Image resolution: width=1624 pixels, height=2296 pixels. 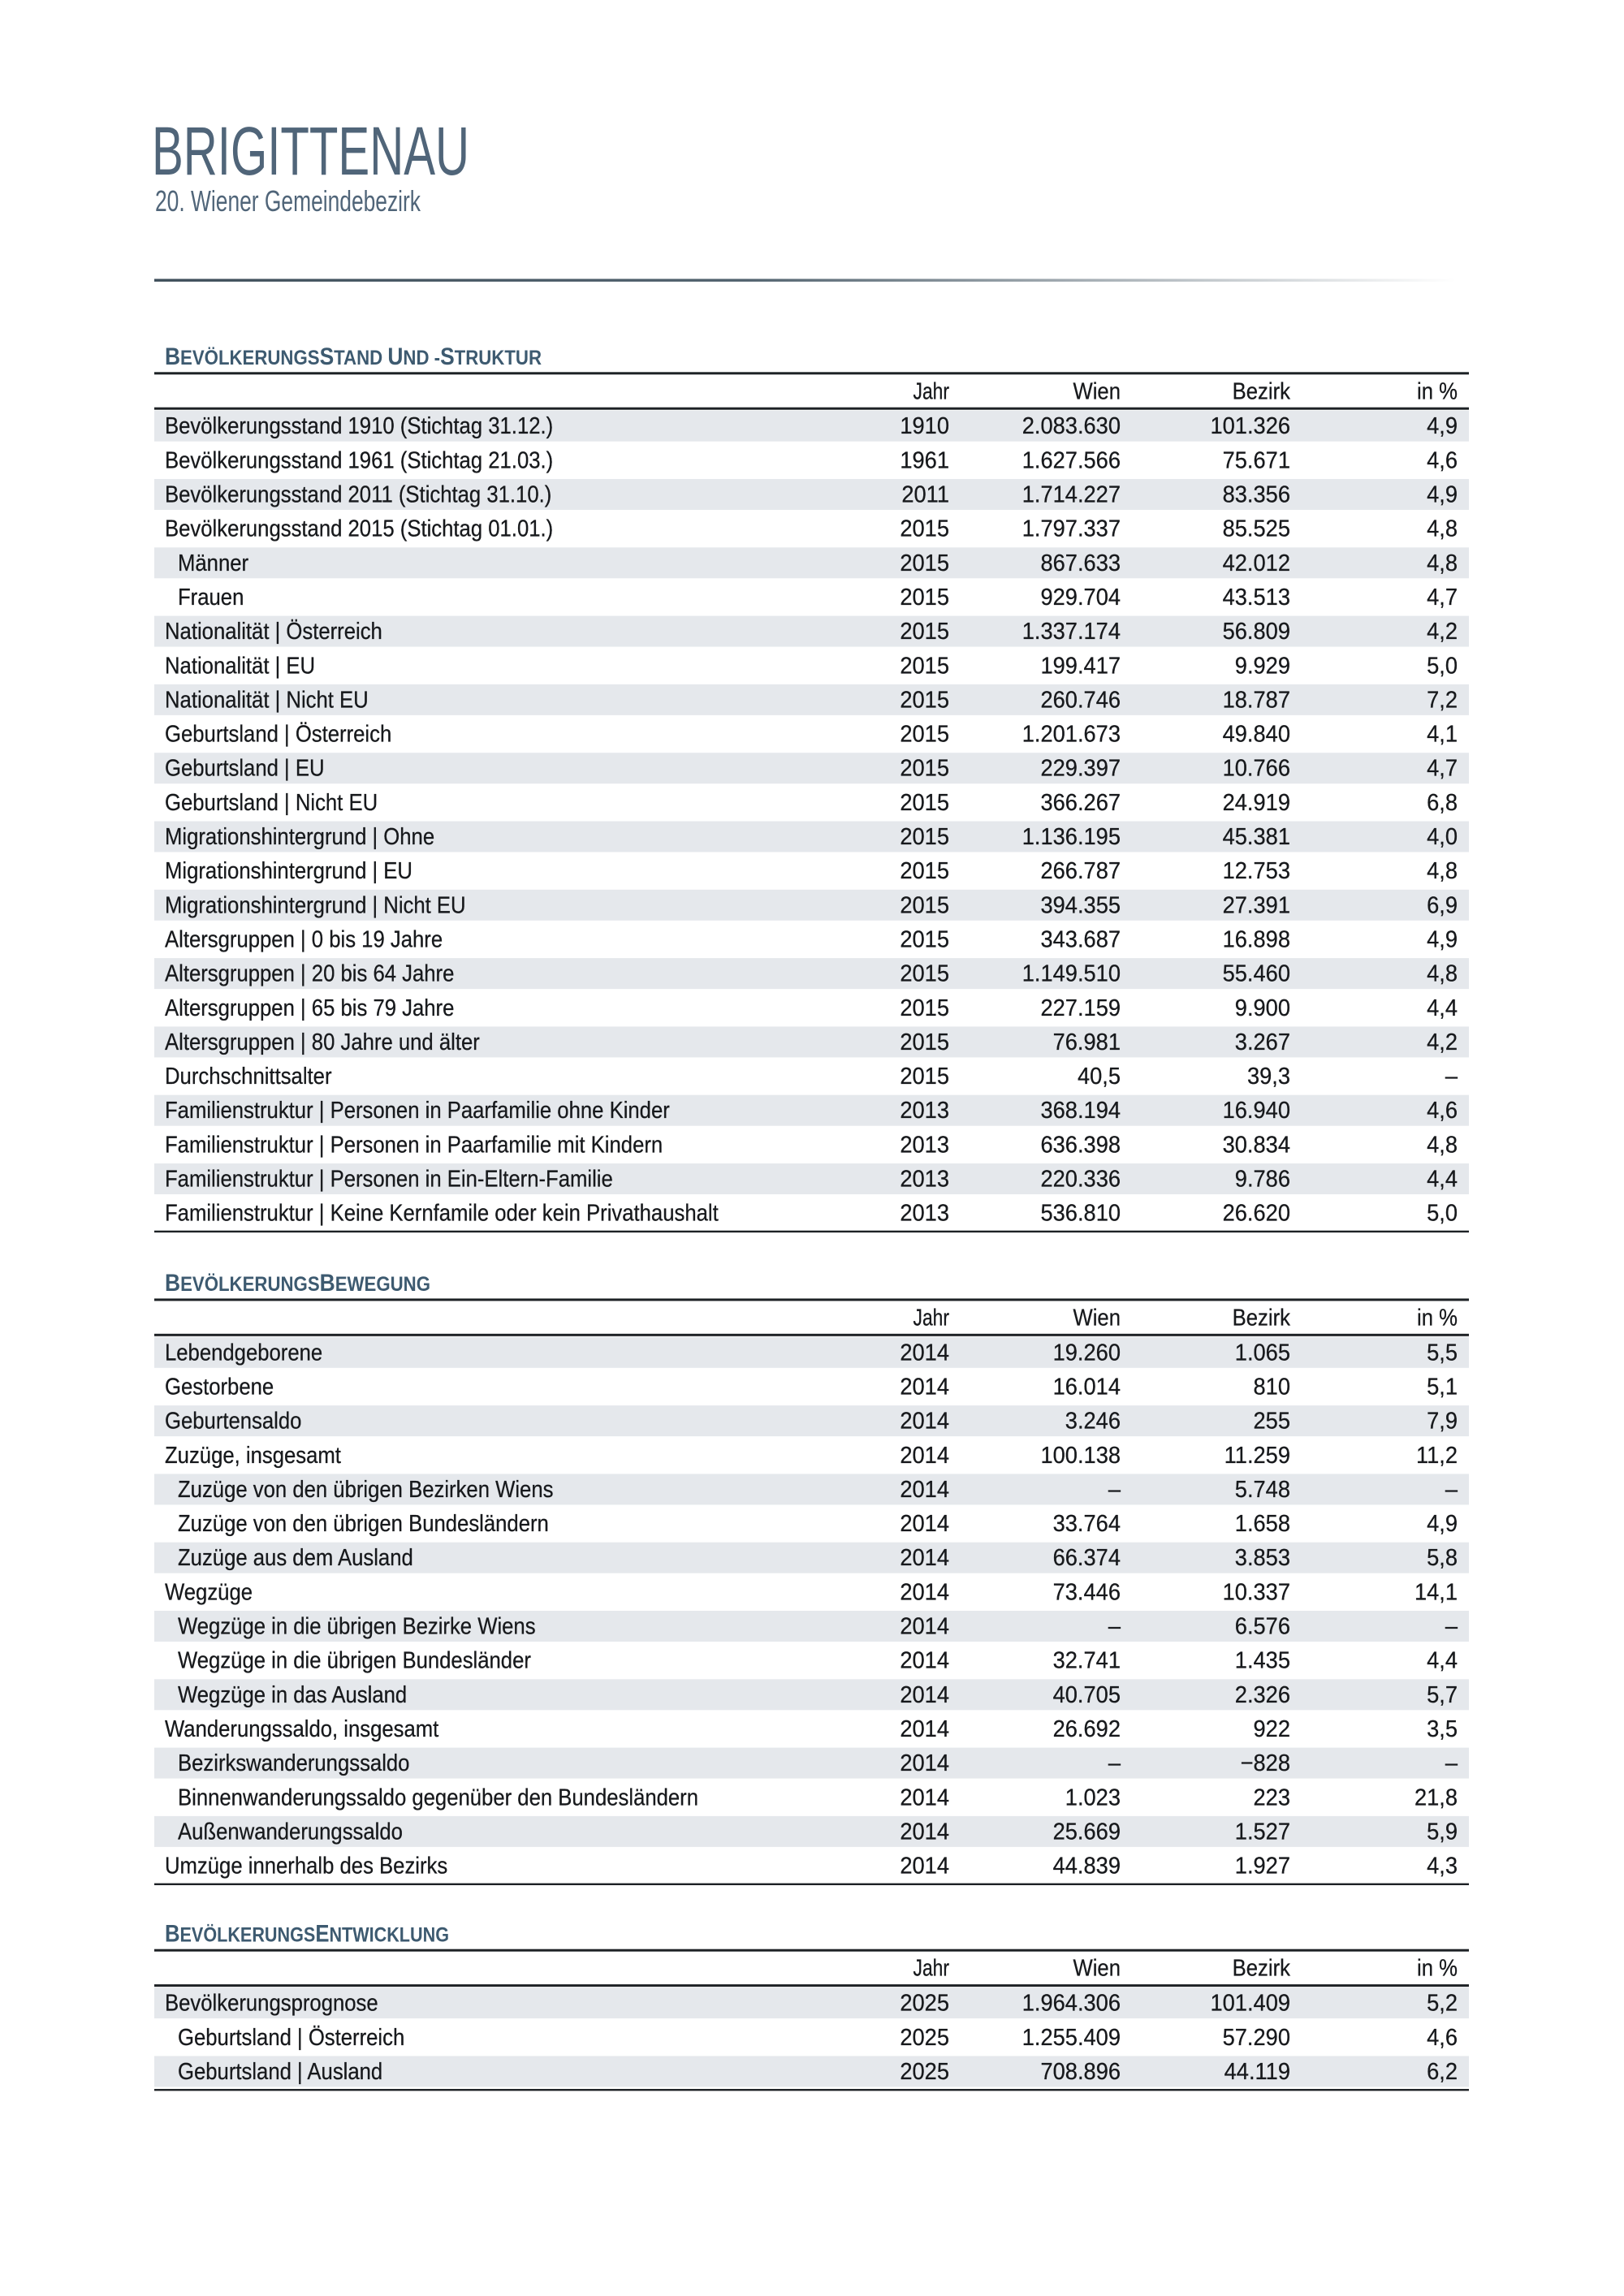 What do you see at coordinates (924, 426) in the screenshot?
I see `svg-text: 1910` at bounding box center [924, 426].